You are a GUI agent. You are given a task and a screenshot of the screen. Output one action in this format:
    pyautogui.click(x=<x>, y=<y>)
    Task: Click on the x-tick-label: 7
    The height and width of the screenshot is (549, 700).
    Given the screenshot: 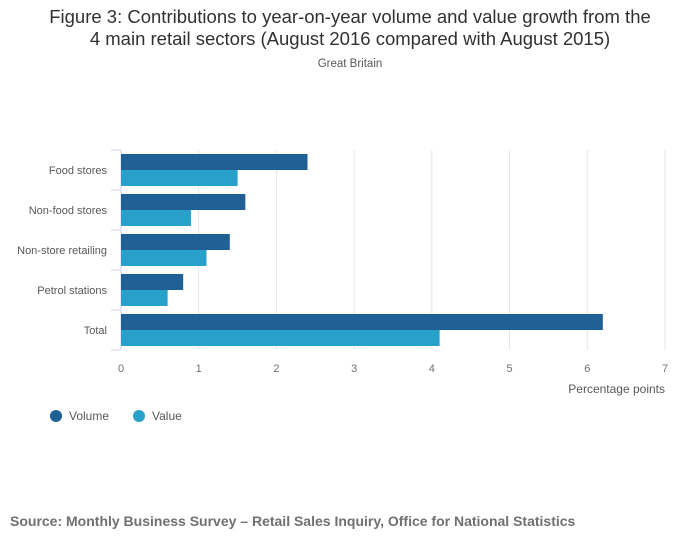 What is the action you would take?
    pyautogui.click(x=665, y=369)
    